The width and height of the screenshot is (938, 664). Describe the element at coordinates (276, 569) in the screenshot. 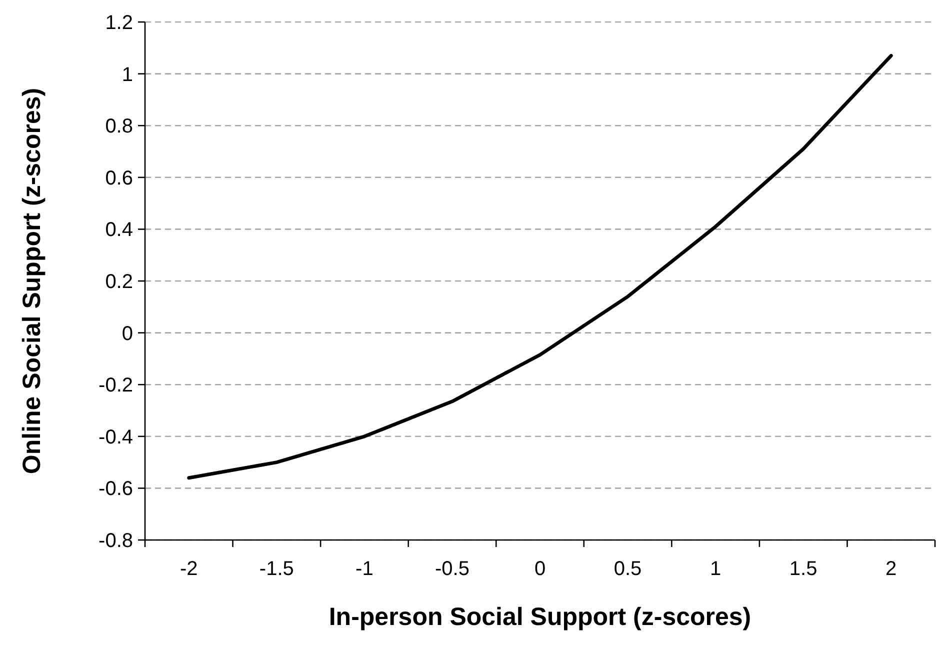

I see `x-tick-label: -1.5` at that location.